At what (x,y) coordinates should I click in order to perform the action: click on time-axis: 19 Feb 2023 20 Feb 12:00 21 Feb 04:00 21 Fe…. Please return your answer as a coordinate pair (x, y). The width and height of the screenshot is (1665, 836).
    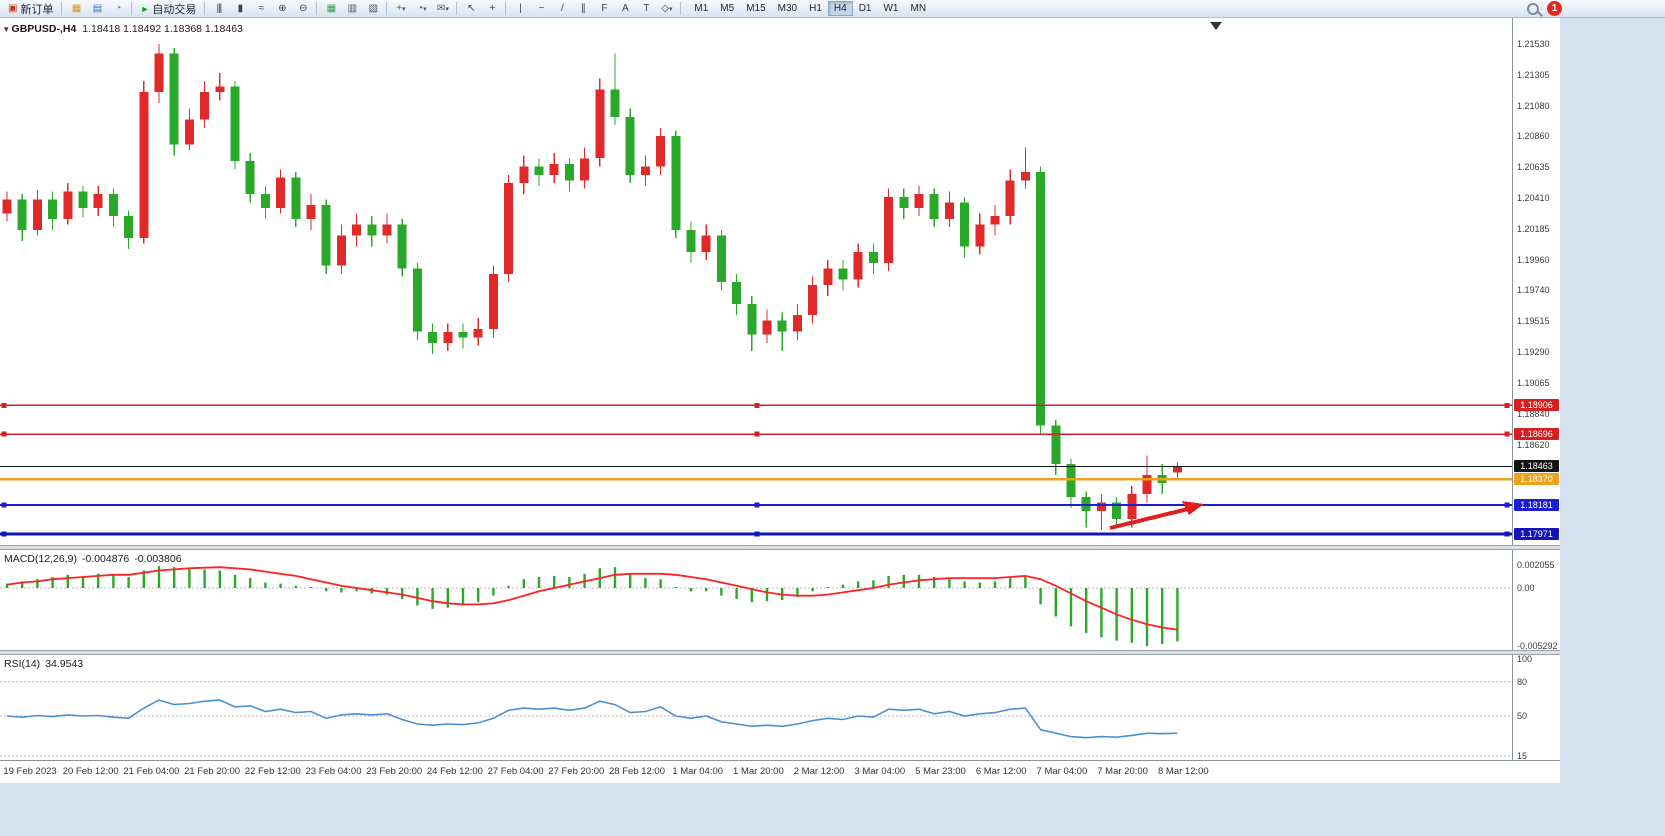
    Looking at the image, I should click on (780, 771).